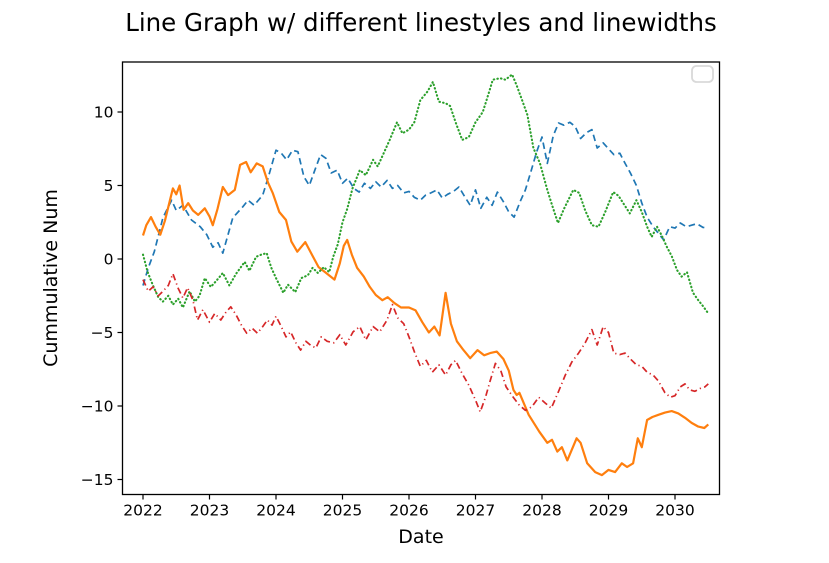 This screenshot has width=829, height=563. What do you see at coordinates (674, 511) in the screenshot?
I see `x-tick-label: 2030` at bounding box center [674, 511].